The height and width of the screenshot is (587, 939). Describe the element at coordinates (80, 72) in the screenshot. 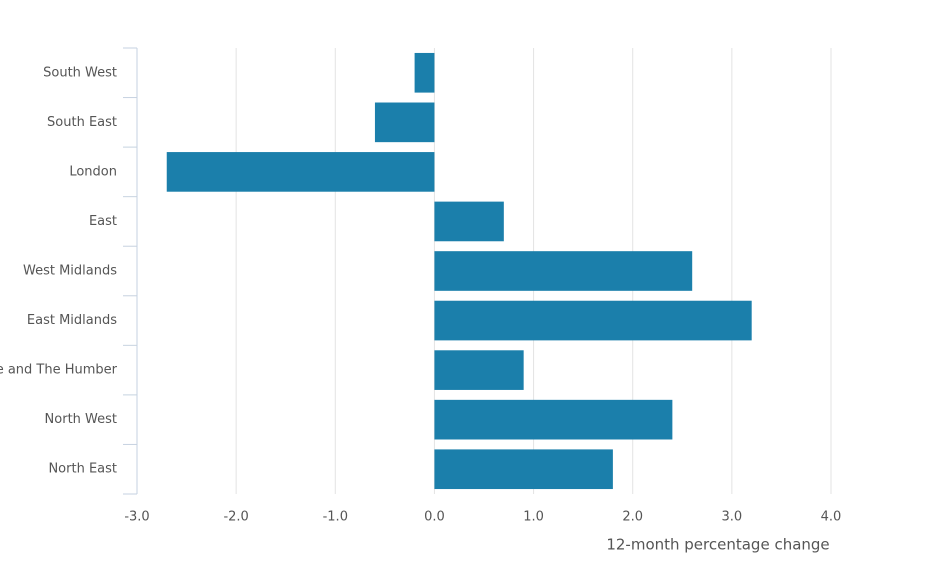

I see `y-tick-label: South West` at that location.